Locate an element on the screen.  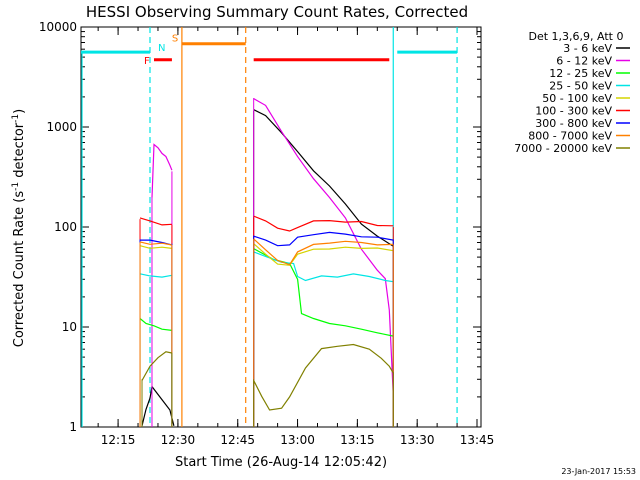
legend-label: 100 - 300 keV is located at coordinates (573, 111).